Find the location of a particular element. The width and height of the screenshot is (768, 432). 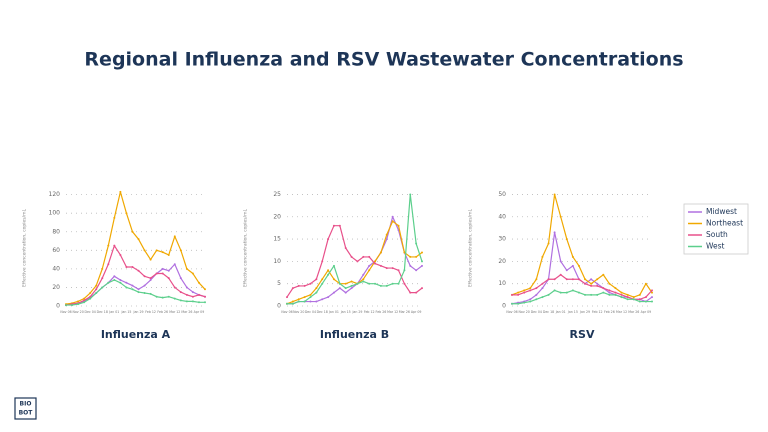

x-tick-label: Jan 01 is located at coordinates (333, 312).